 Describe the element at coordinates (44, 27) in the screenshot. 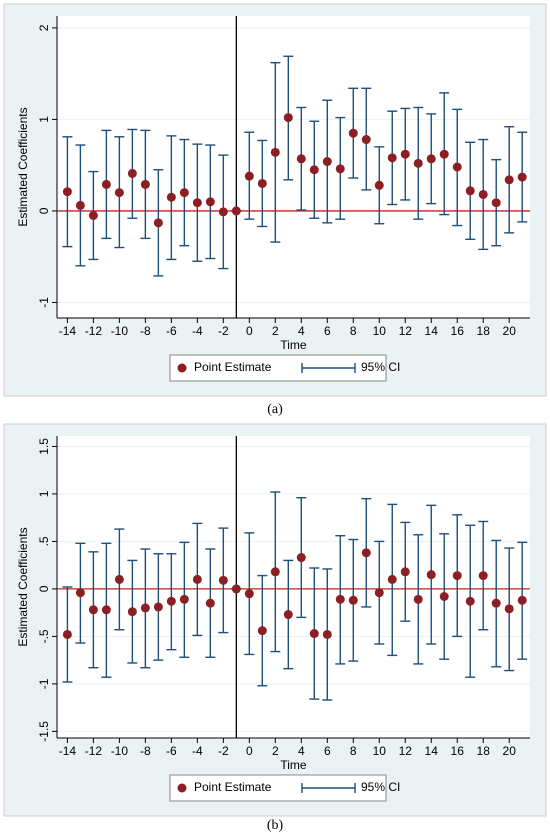

I see `y-tick-label: 2` at that location.